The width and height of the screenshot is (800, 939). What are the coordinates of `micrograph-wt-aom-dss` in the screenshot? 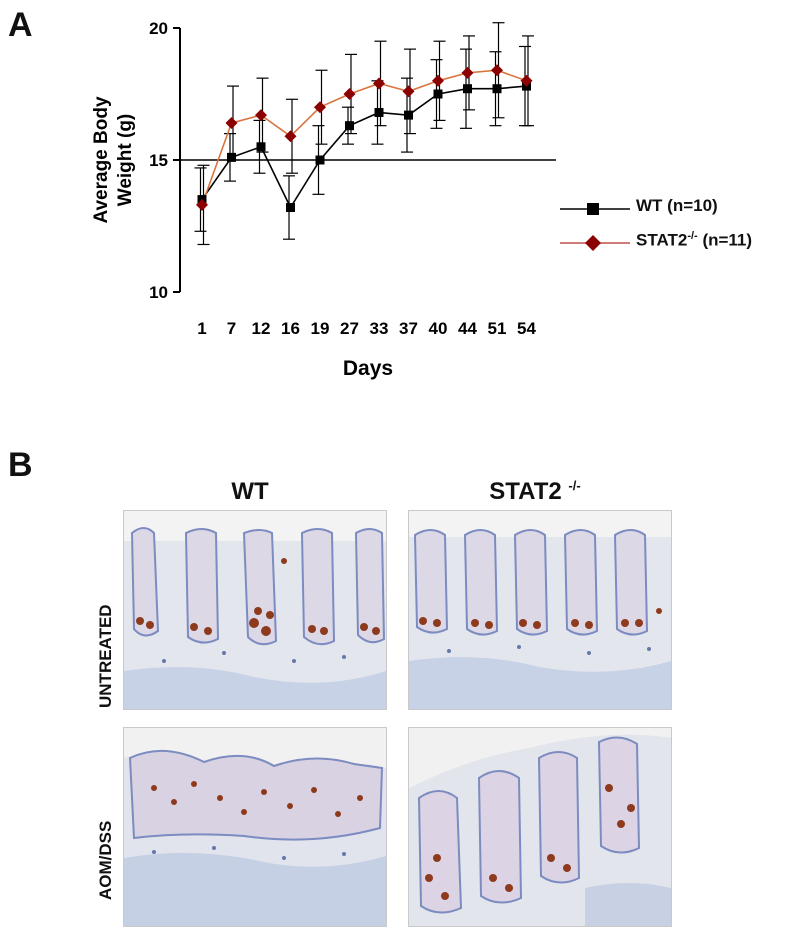 It's located at (255, 827).